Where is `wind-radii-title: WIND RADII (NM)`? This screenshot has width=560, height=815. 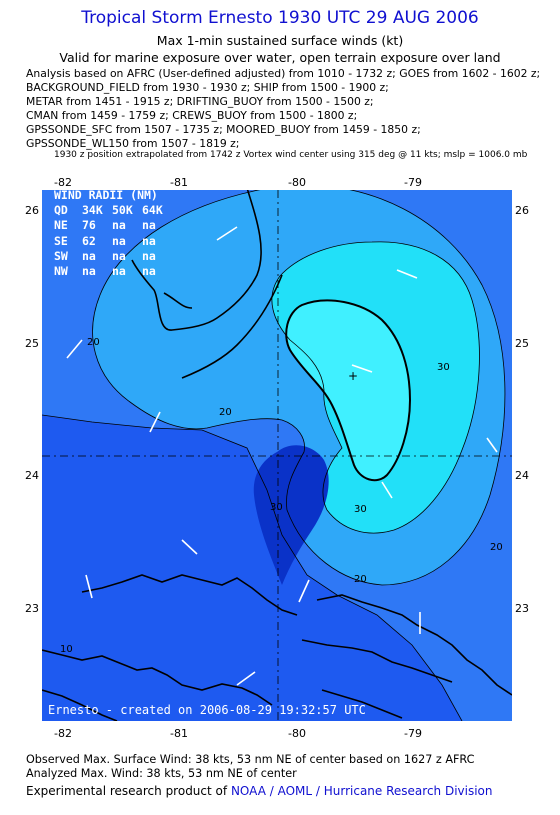
wind-radii-title: WIND RADII (NM) is located at coordinates (106, 195).